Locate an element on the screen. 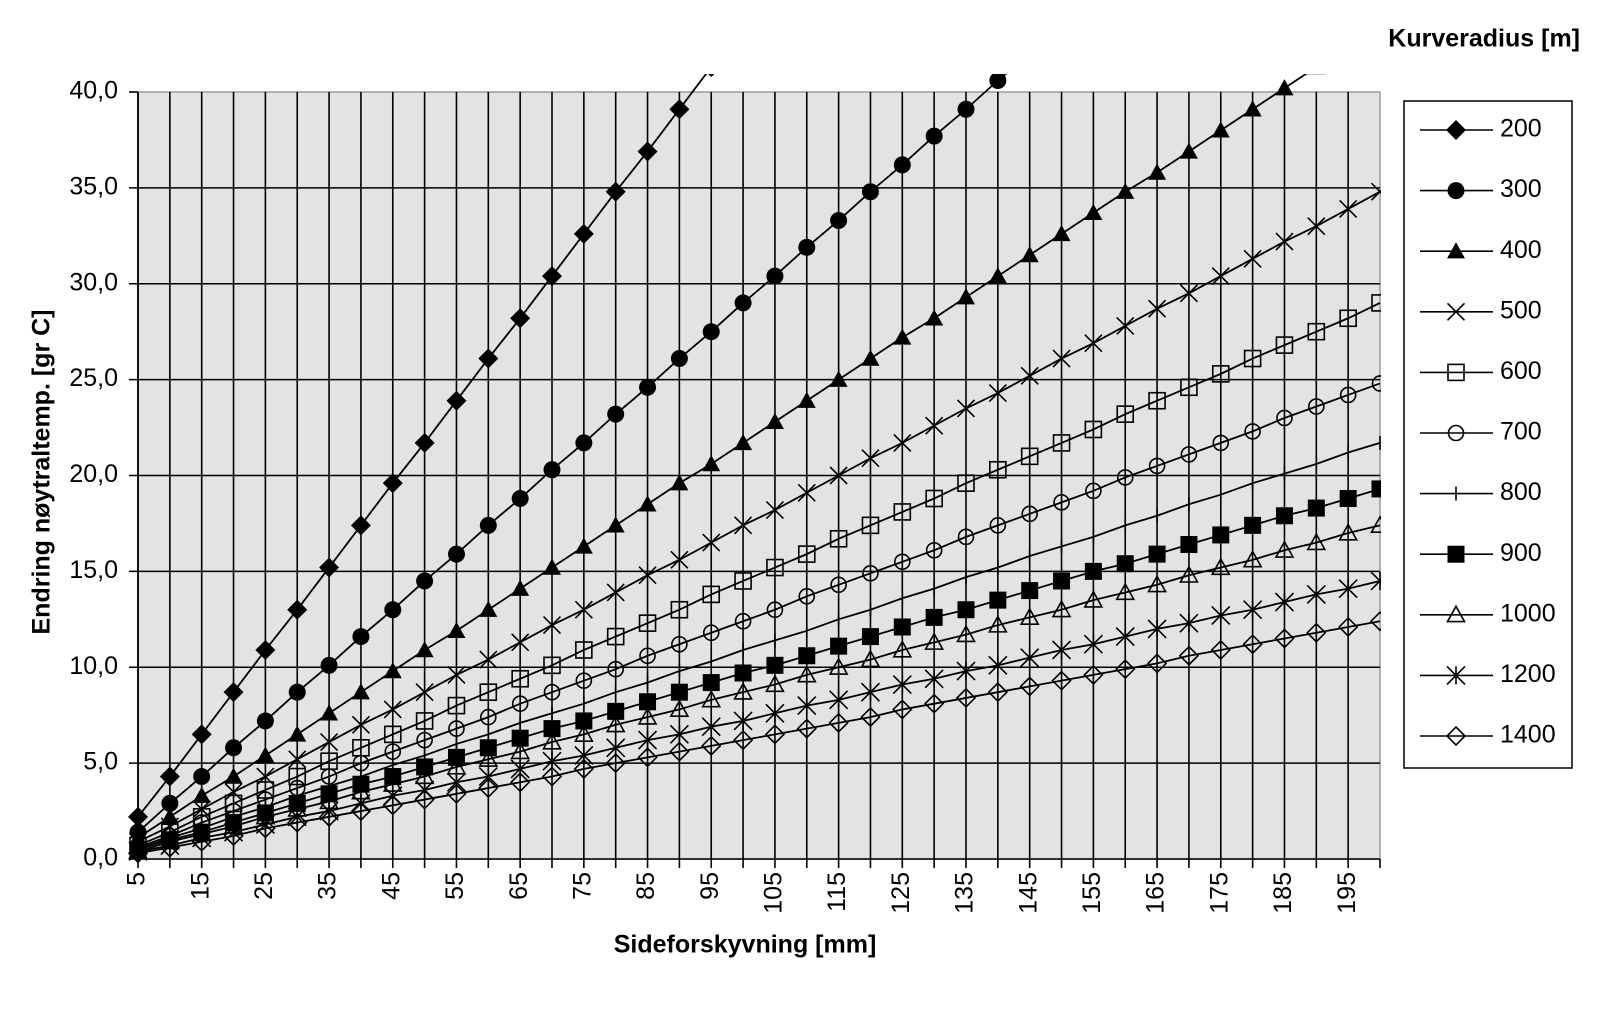  legend-label: 900 is located at coordinates (1521, 553).